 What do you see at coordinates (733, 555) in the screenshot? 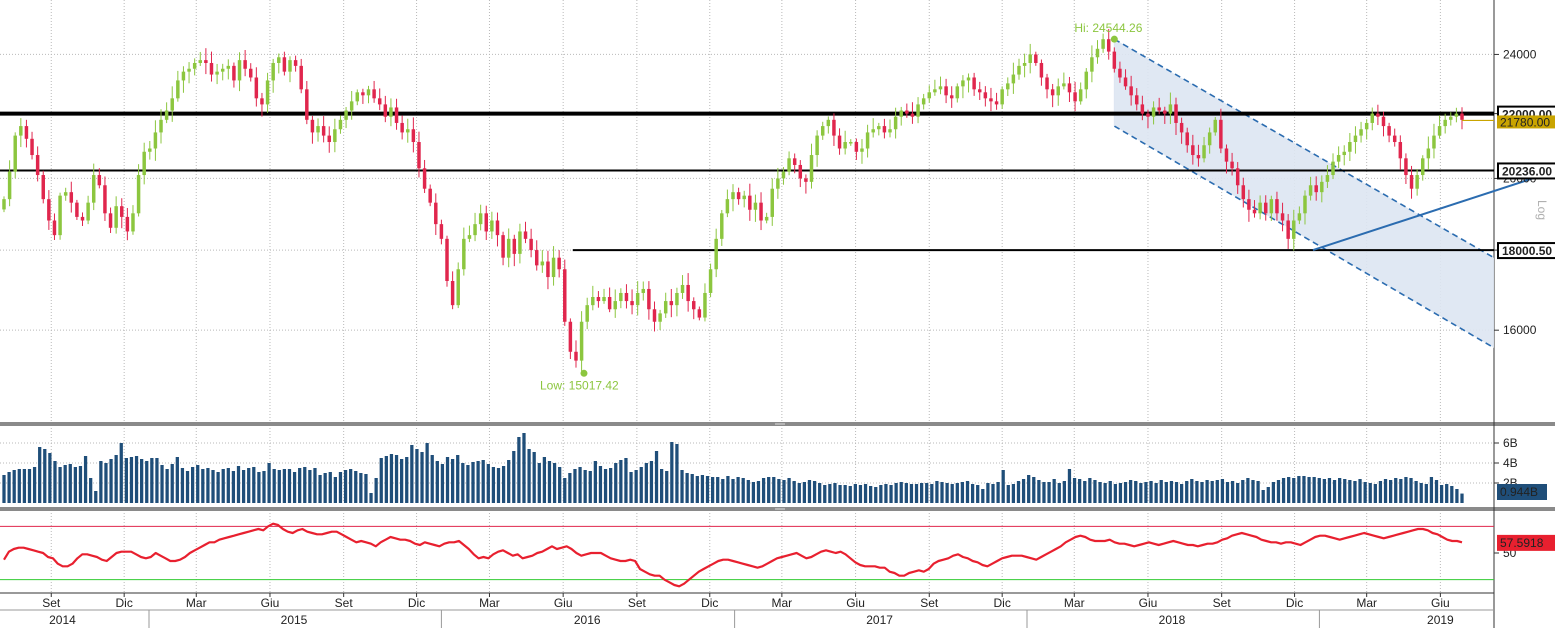
I see `rsi-line` at bounding box center [733, 555].